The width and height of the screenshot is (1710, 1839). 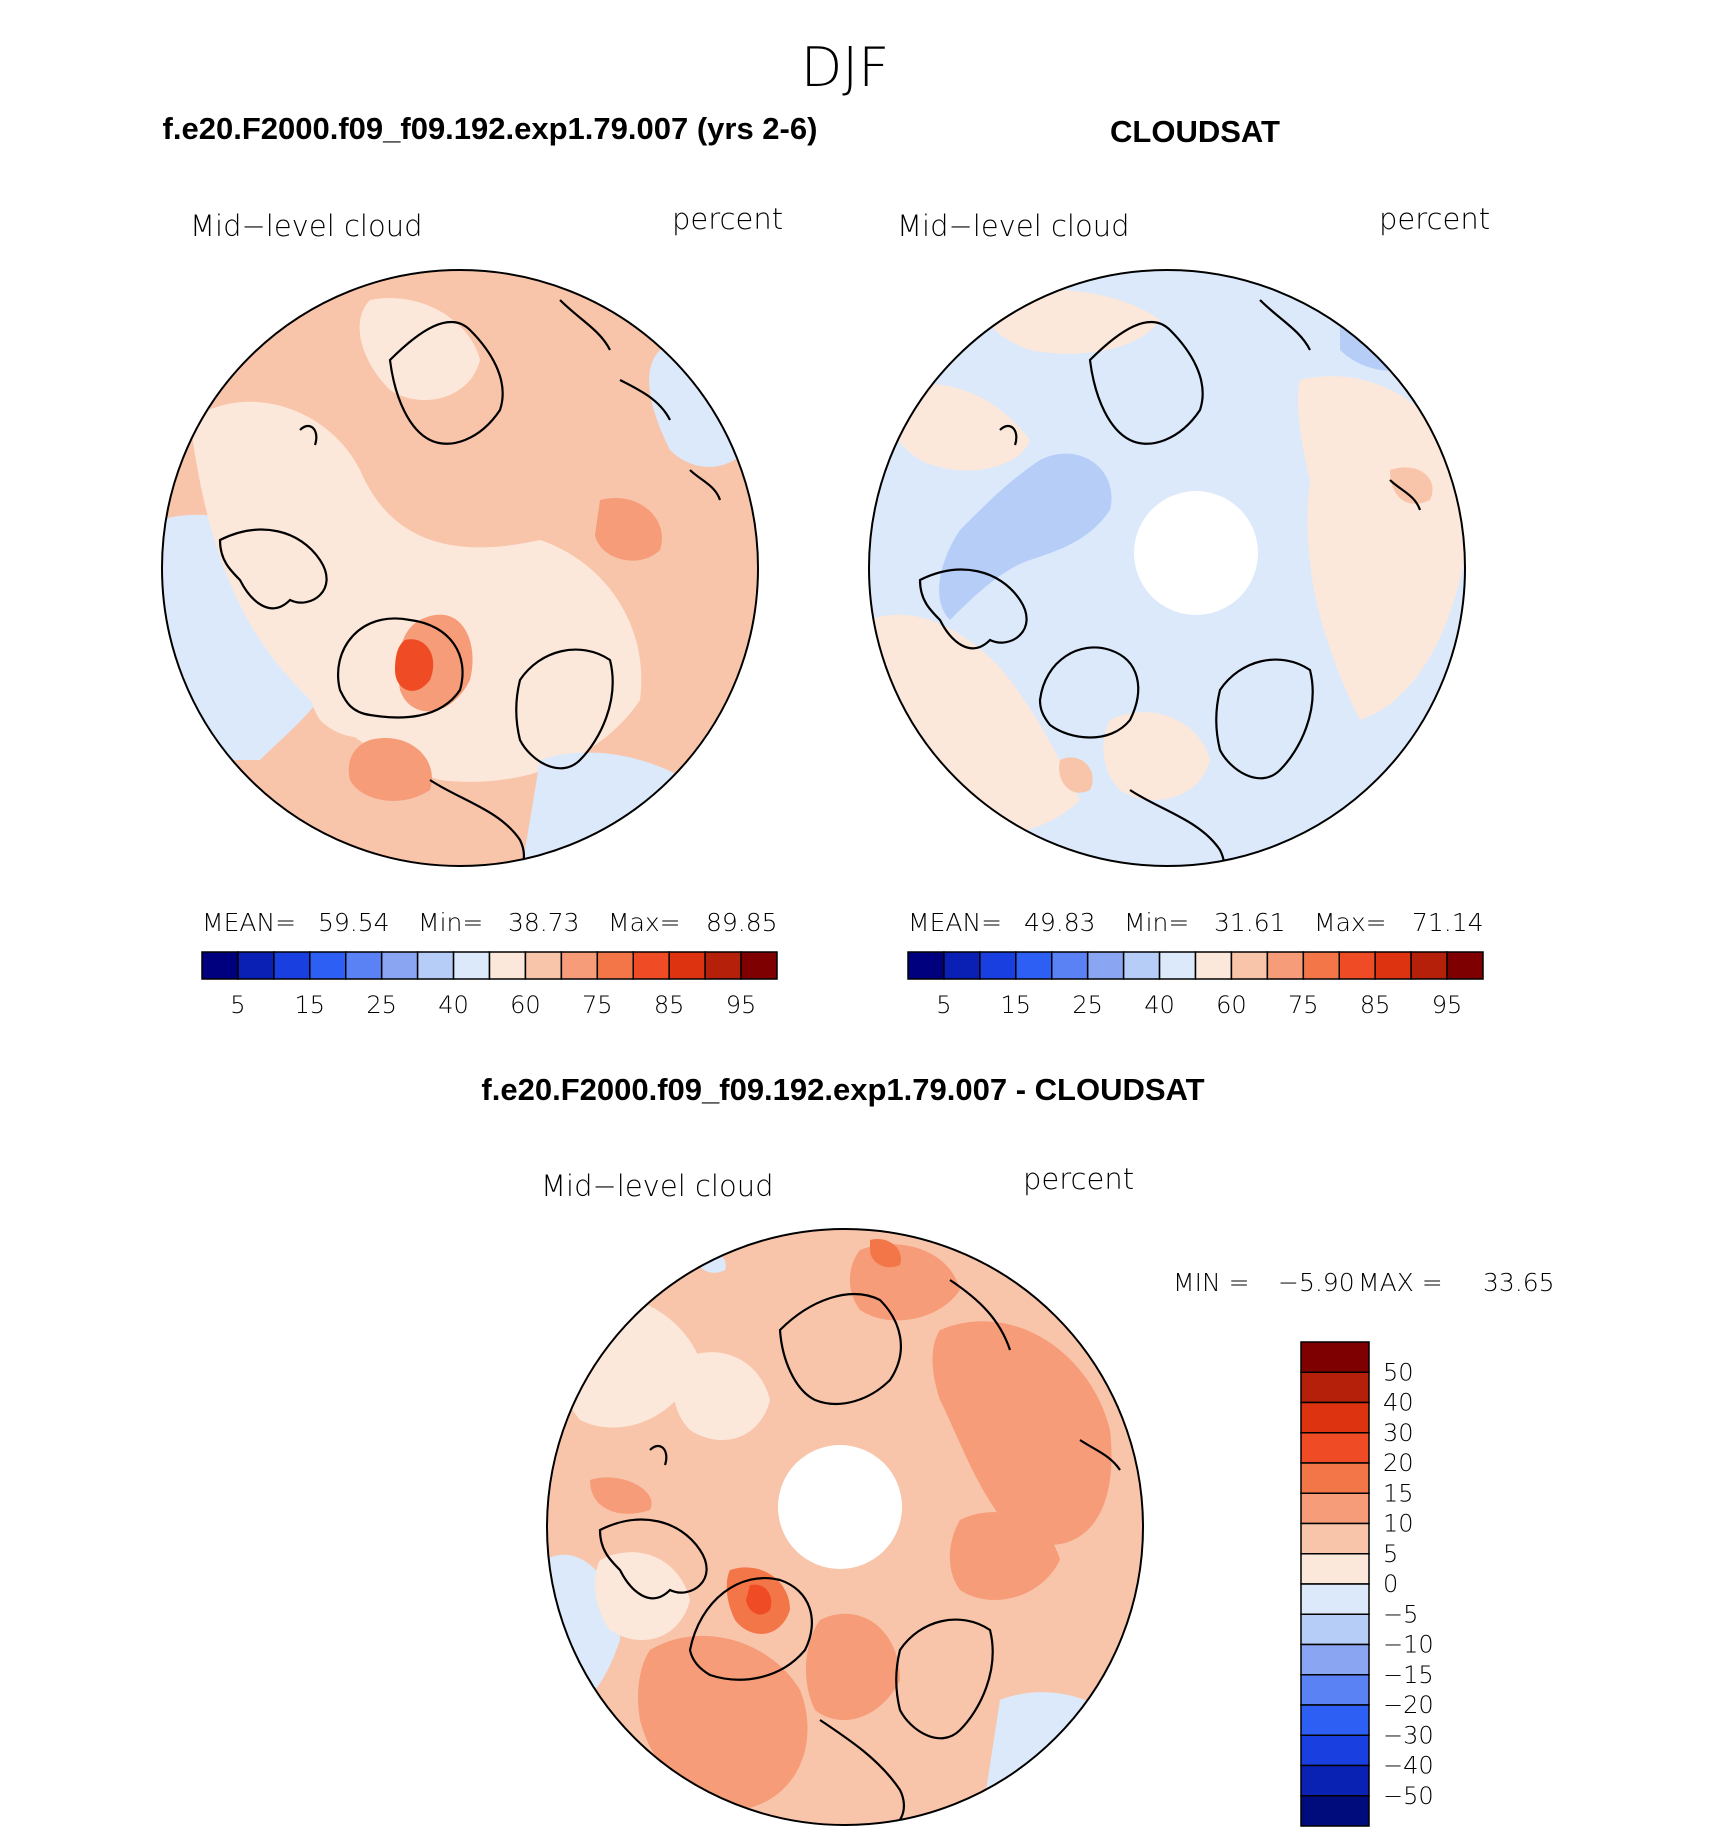 I want to click on panel-c-min-label: MIN =, so click(x=1211, y=1282).